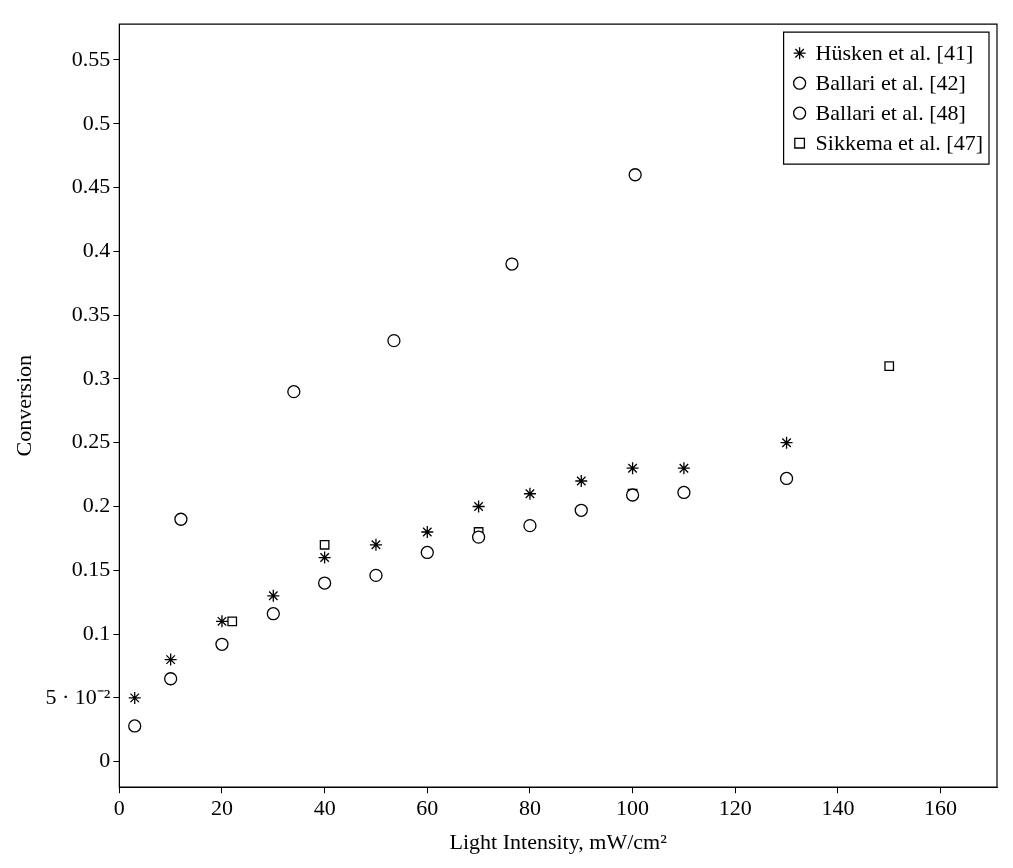  Describe the element at coordinates (529, 808) in the screenshot. I see `x-tick-label: 80` at that location.